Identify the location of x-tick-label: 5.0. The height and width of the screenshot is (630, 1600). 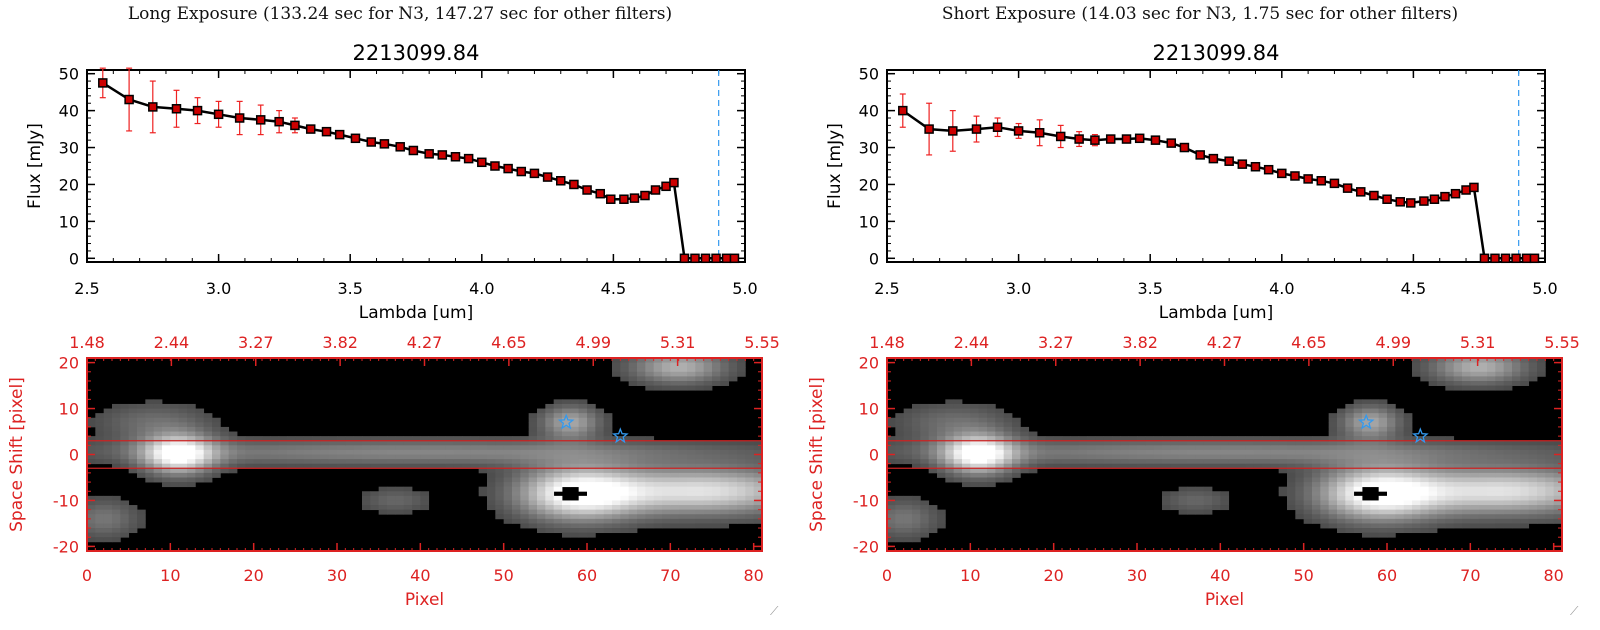
(744, 288).